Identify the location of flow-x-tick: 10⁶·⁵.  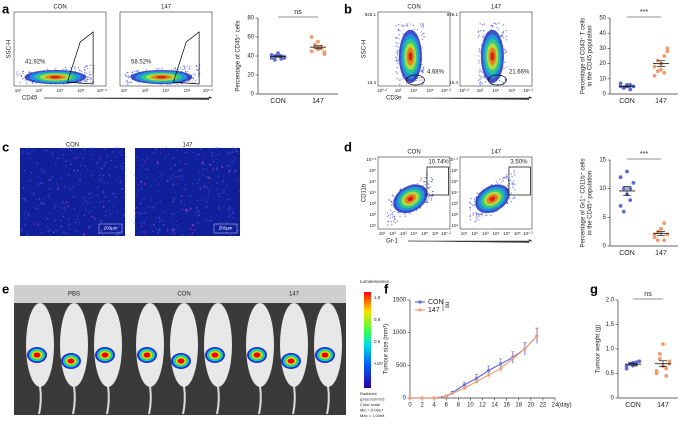
(208, 90).